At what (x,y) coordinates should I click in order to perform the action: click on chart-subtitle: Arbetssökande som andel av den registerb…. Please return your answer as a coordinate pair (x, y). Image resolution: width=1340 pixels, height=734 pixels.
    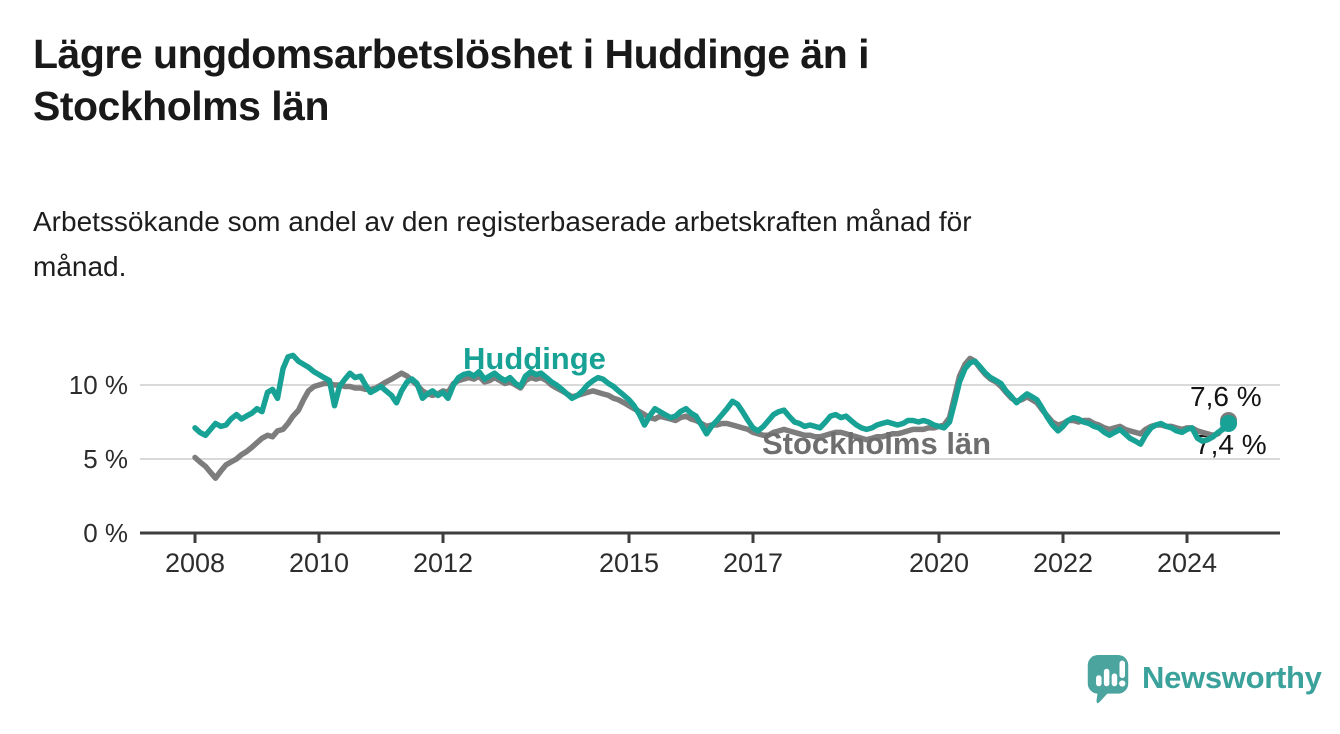
    Looking at the image, I should click on (502, 244).